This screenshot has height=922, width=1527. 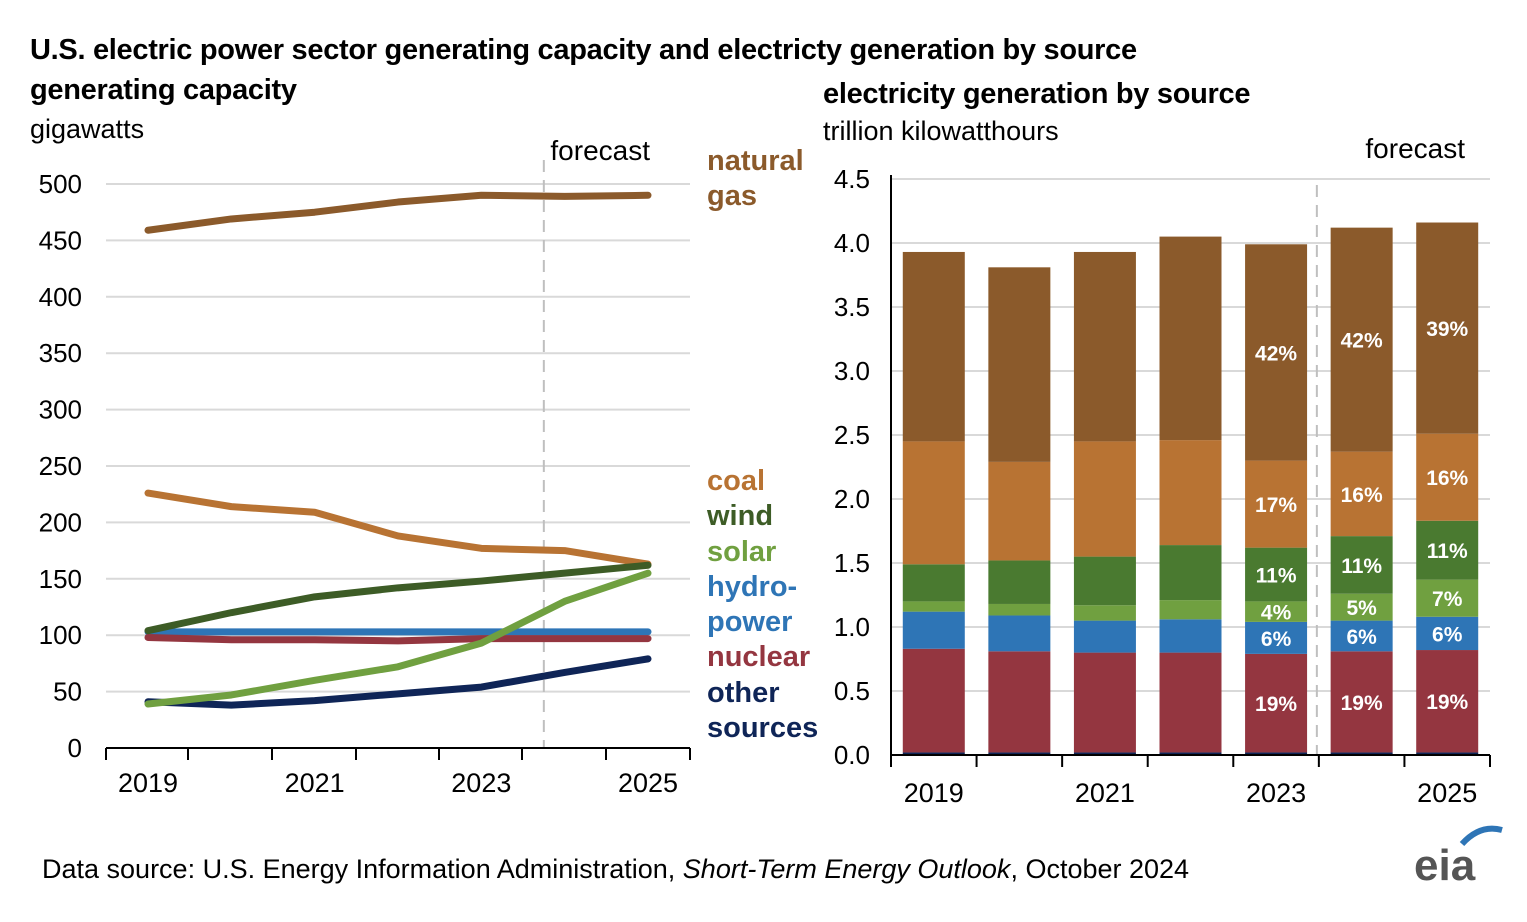 I want to click on series-label-other: other, so click(x=743, y=693).